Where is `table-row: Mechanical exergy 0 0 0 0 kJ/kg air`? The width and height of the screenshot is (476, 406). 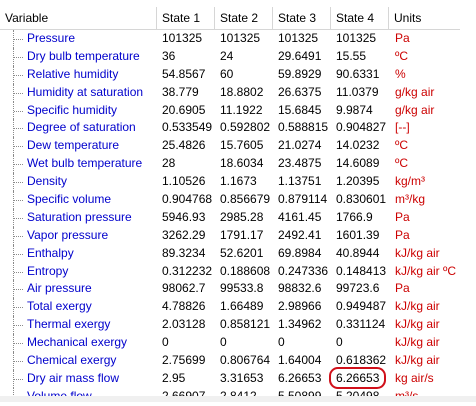 table-row: Mechanical exergy 0 0 0 0 kJ/kg air is located at coordinates (238, 343).